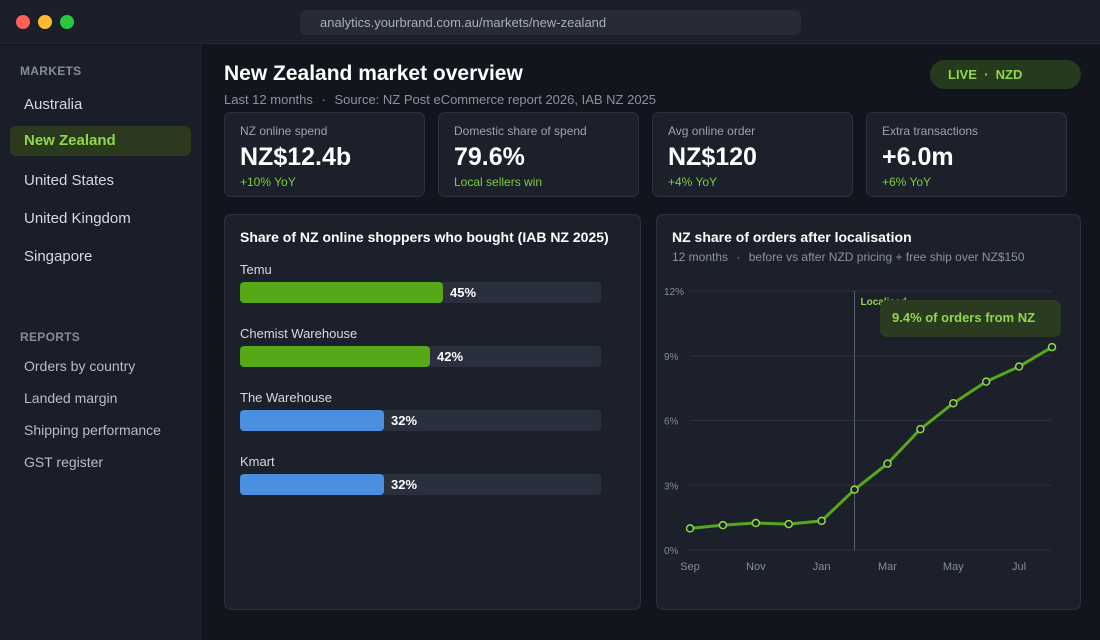  Describe the element at coordinates (284, 131) in the screenshot. I see `kpi-label: NZ online spend` at that location.